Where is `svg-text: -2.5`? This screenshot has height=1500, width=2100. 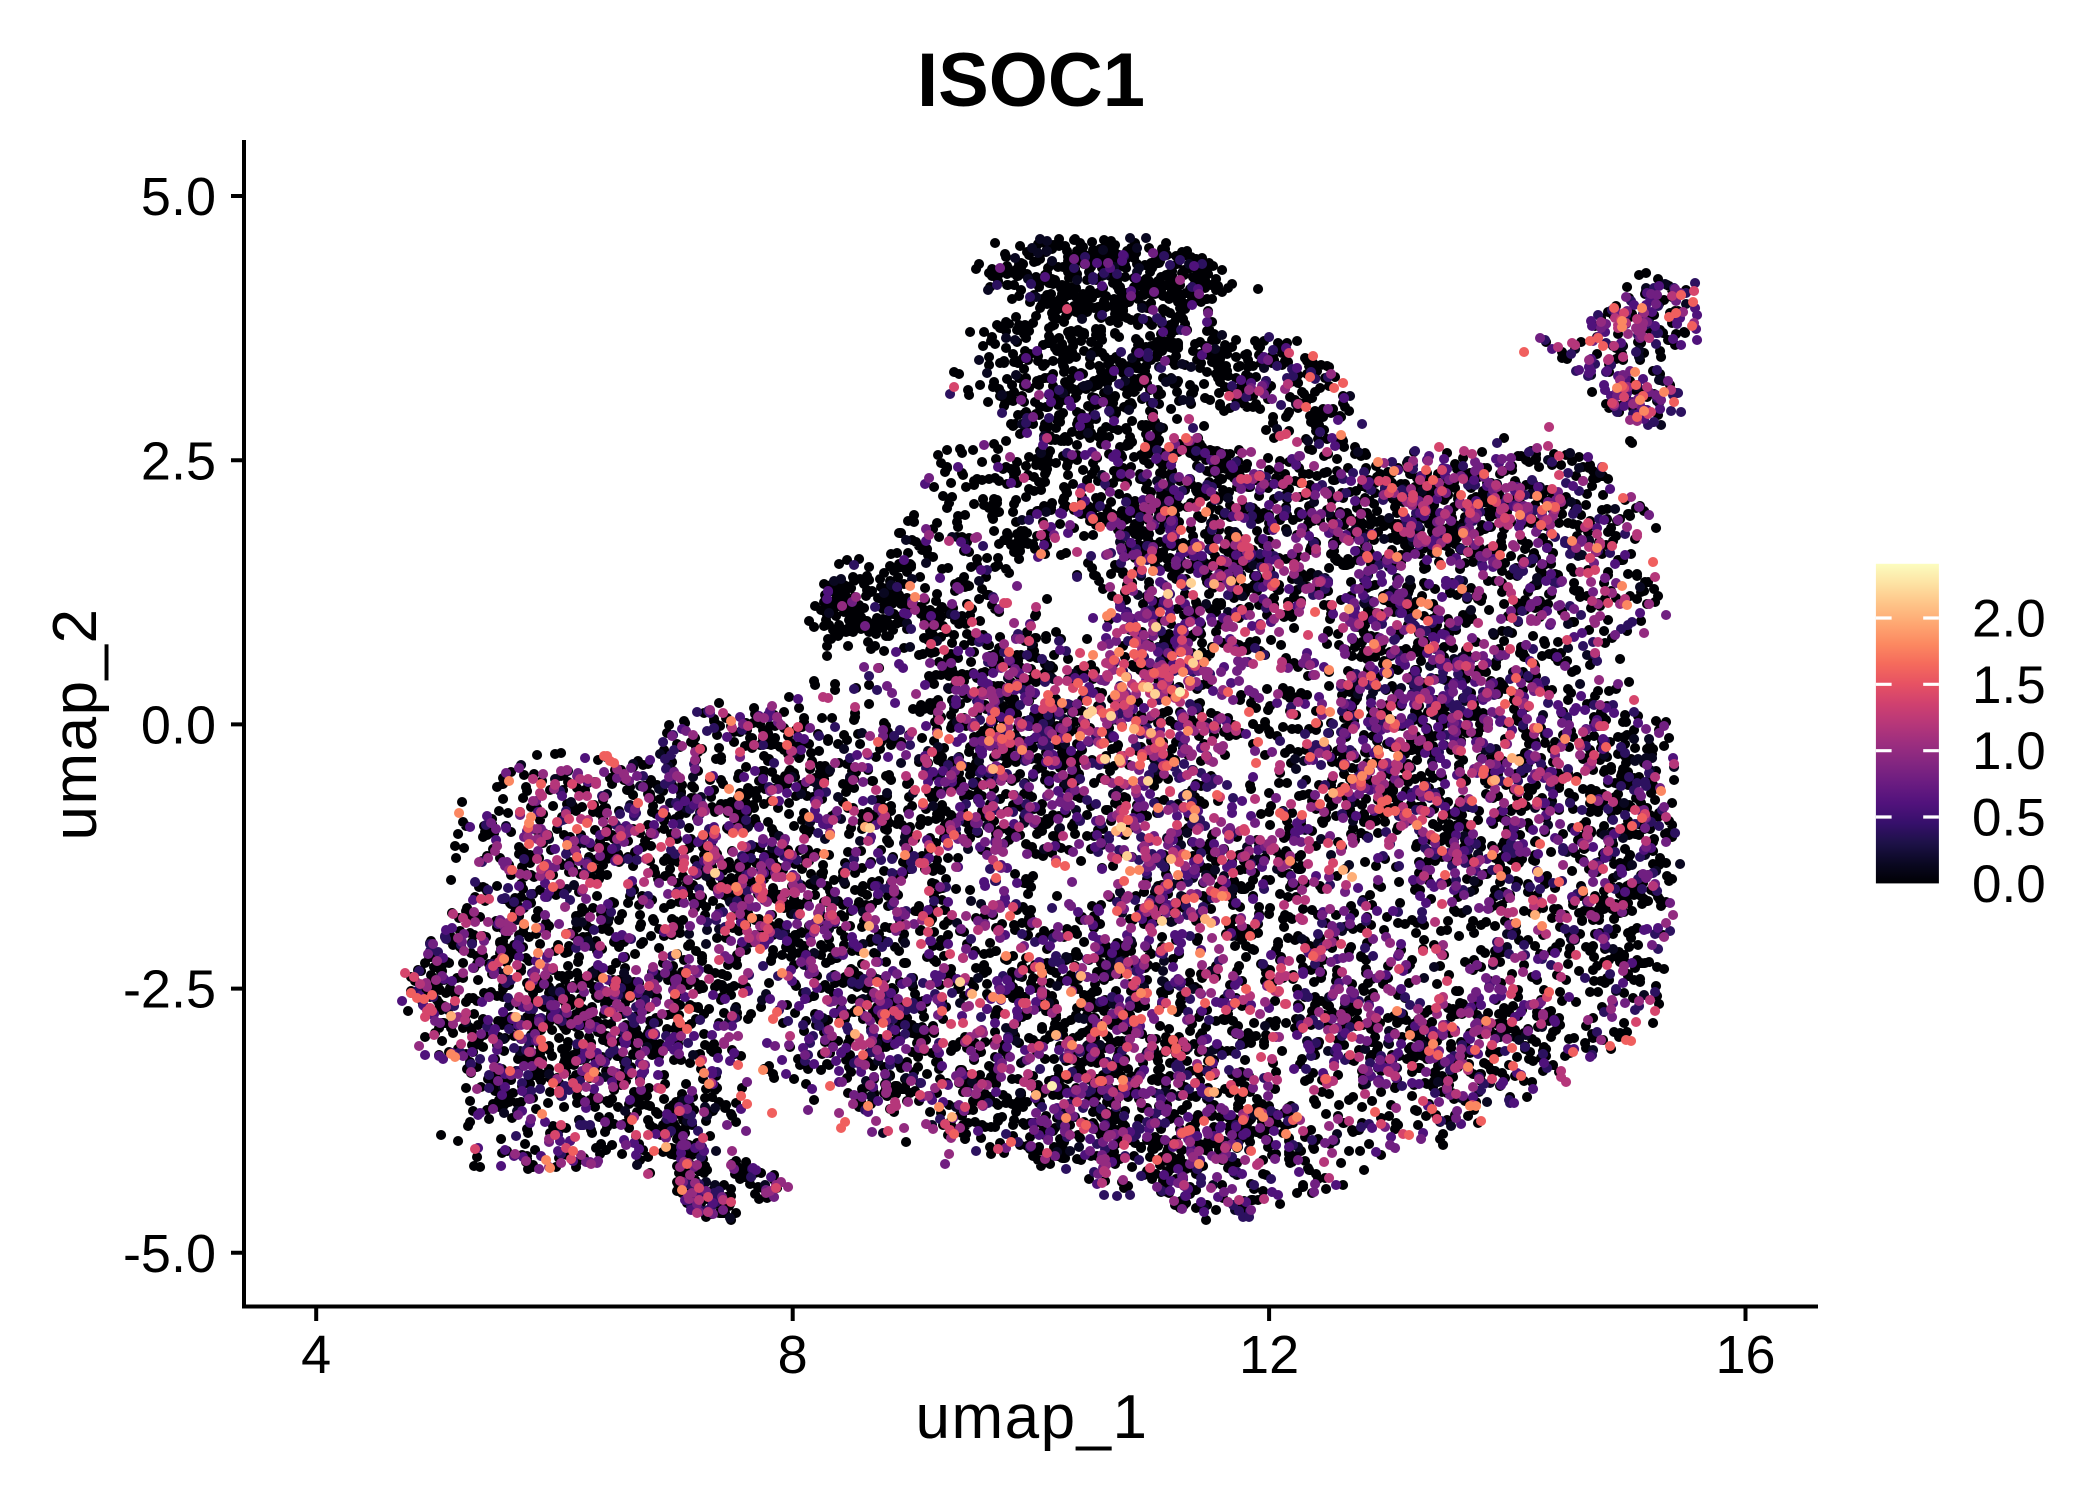 svg-text: -2.5 is located at coordinates (169, 990).